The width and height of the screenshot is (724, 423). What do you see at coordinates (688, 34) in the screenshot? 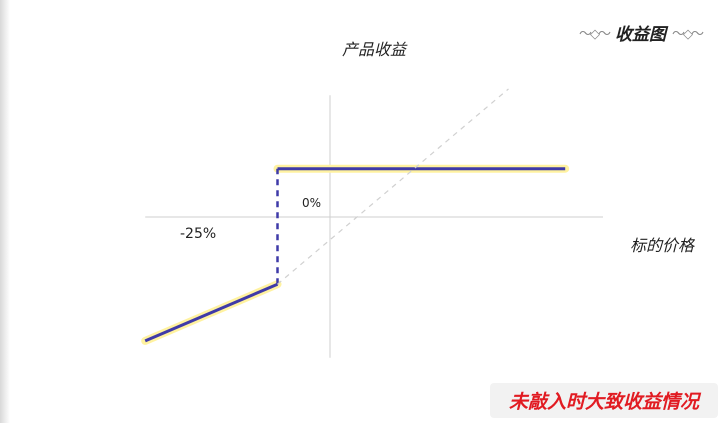
I see `right-ornament-icon: 〜◇〜` at bounding box center [688, 34].